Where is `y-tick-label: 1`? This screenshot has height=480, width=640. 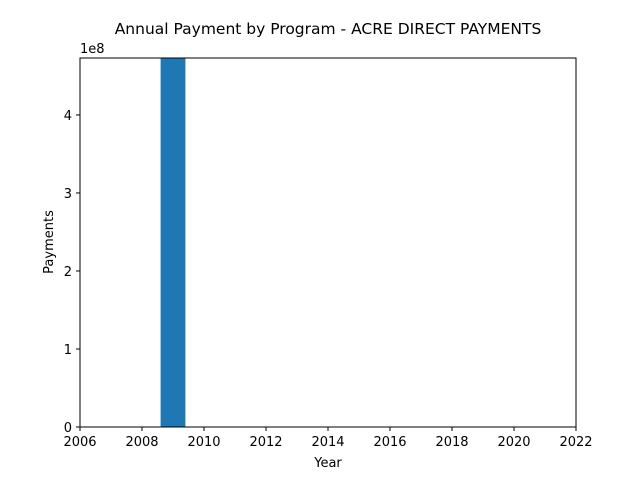
y-tick-label: 1 is located at coordinates (68, 350).